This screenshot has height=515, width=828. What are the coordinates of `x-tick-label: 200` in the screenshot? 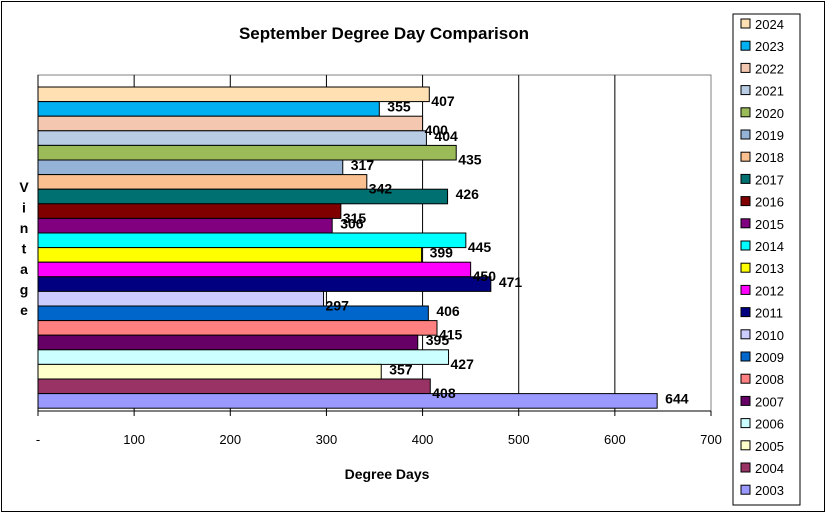 It's located at (230, 439).